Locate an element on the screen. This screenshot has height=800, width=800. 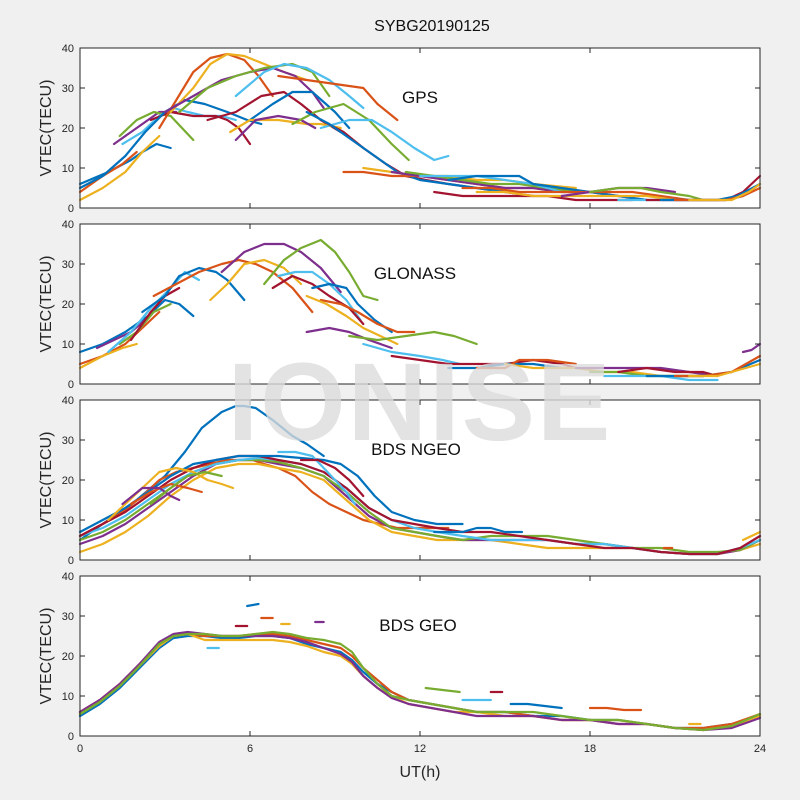
panel-label: GPS is located at coordinates (420, 97).